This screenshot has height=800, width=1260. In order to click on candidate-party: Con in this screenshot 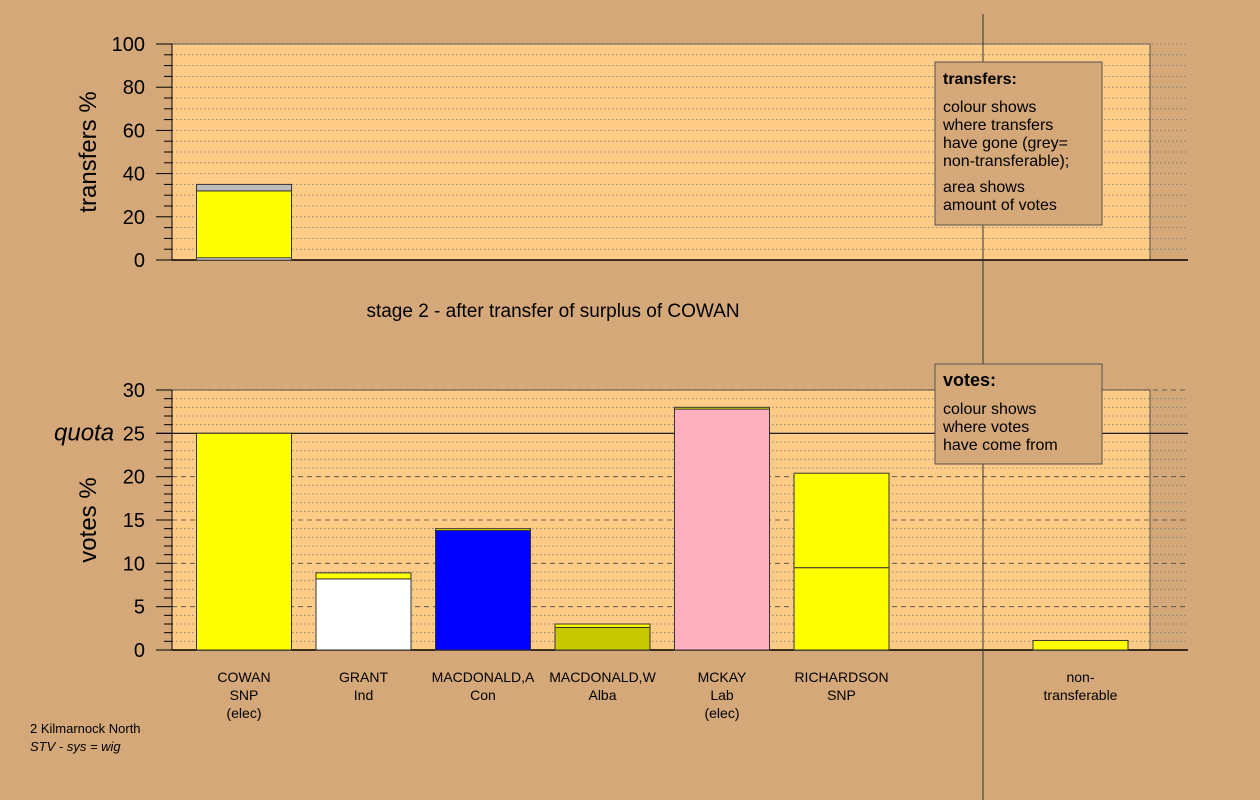, I will do `click(483, 695)`.